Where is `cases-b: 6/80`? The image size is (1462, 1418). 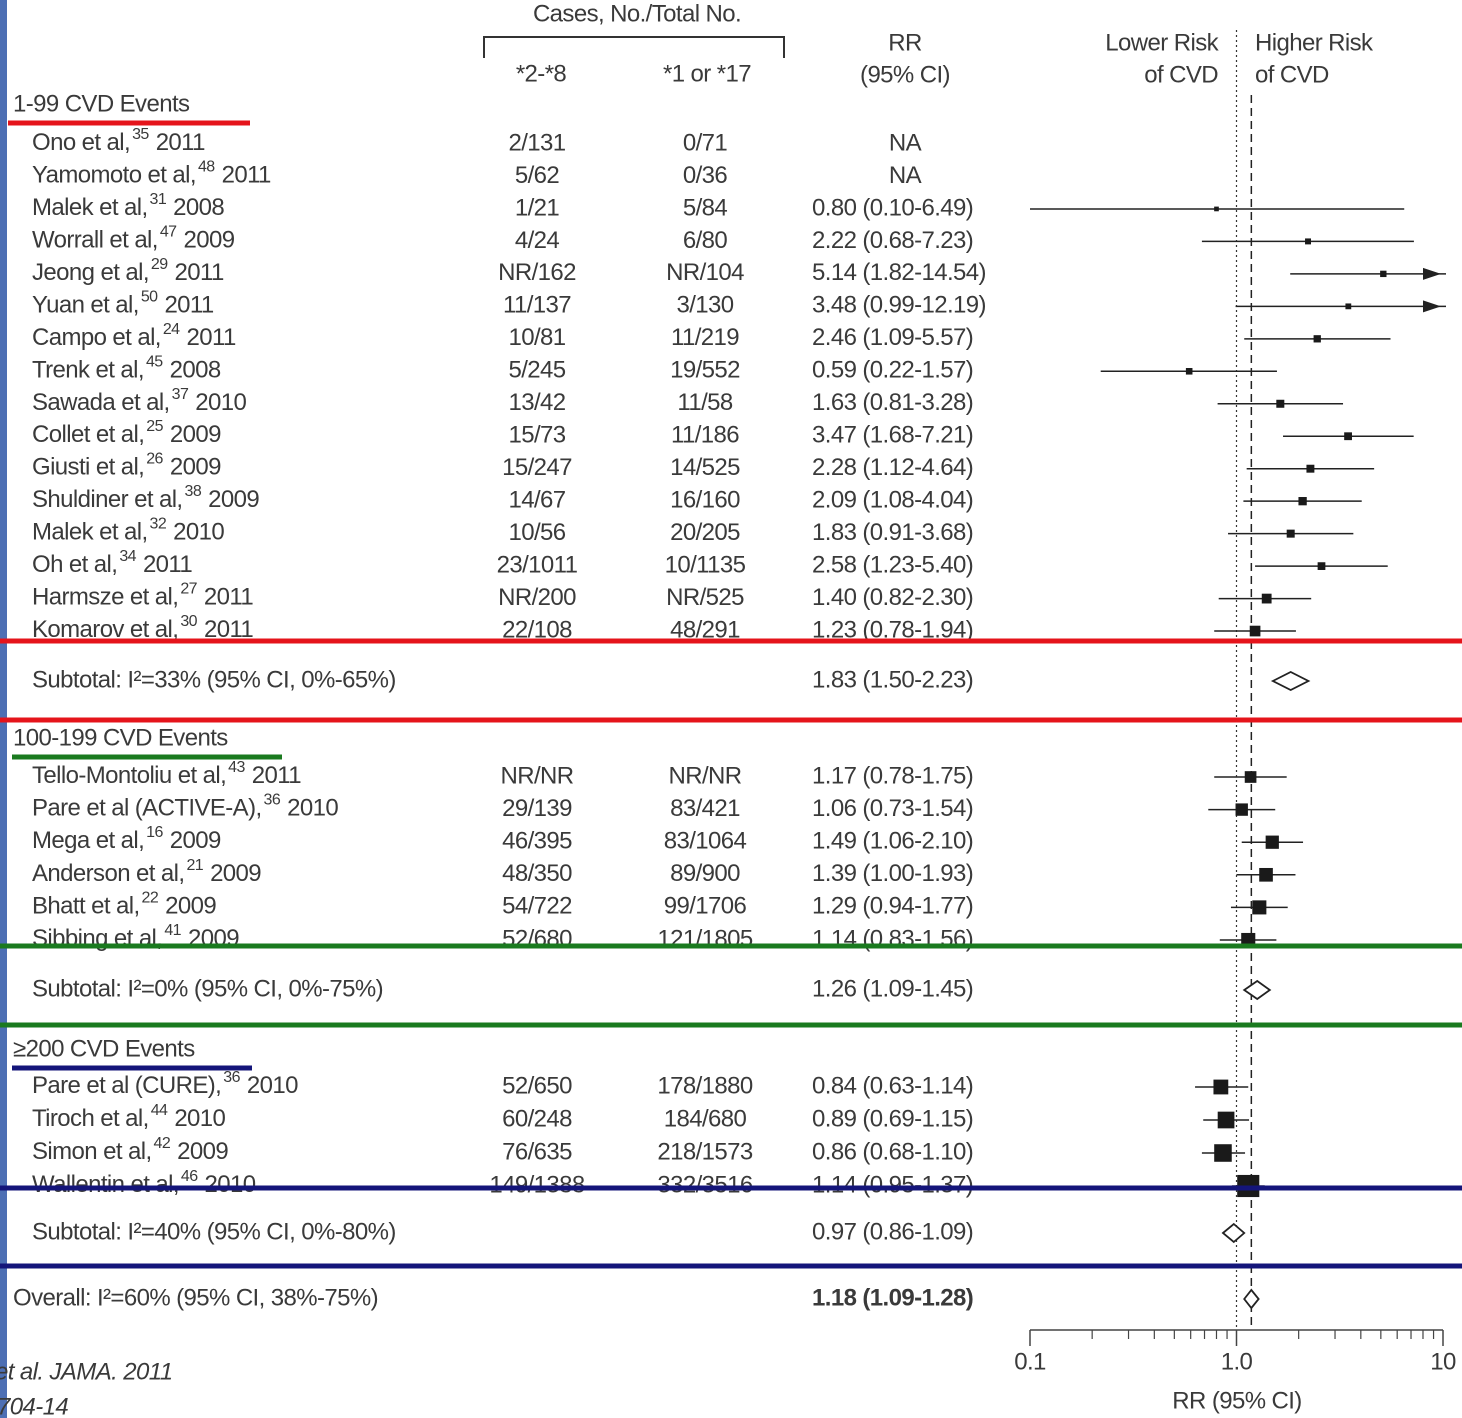 cases-b: 6/80 is located at coordinates (705, 240).